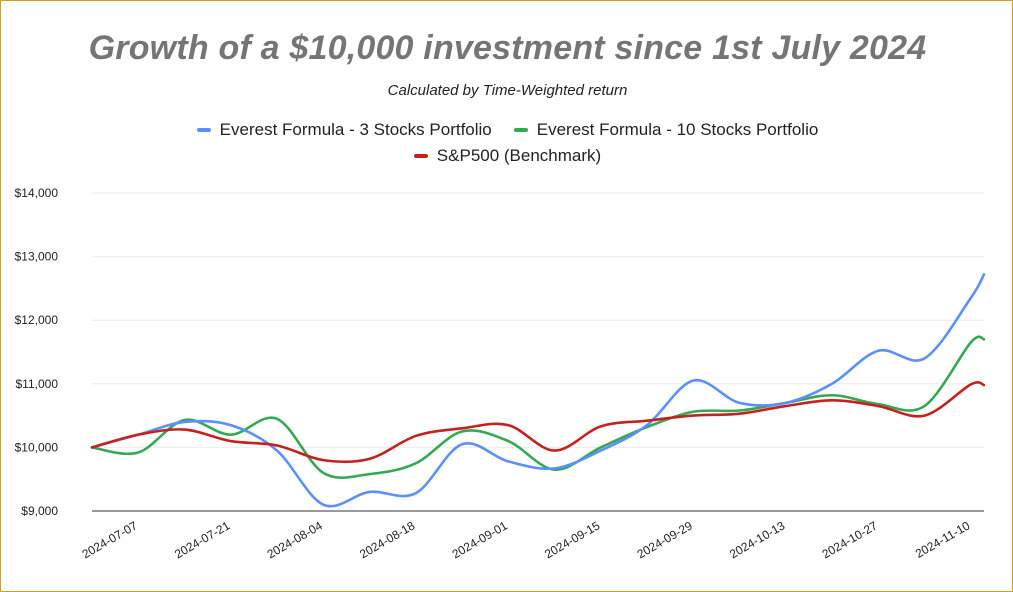  What do you see at coordinates (355, 129) in the screenshot?
I see `legend-label-3-stocks: Everest Formula - 3 Stocks Portfolio` at bounding box center [355, 129].